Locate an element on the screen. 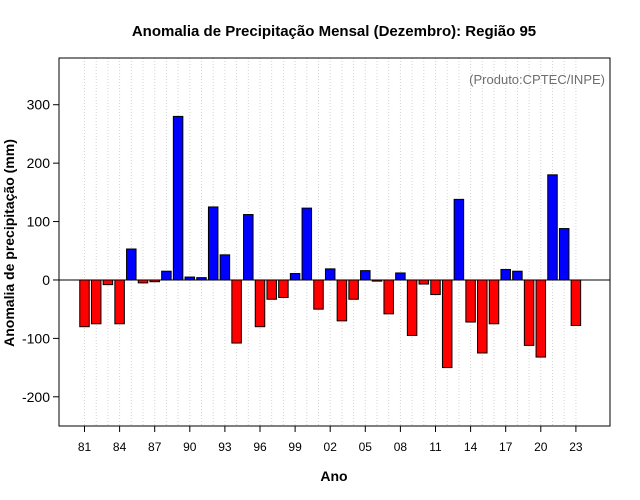 This screenshot has height=500, width=640. x-tick-label: 87 is located at coordinates (155, 447).